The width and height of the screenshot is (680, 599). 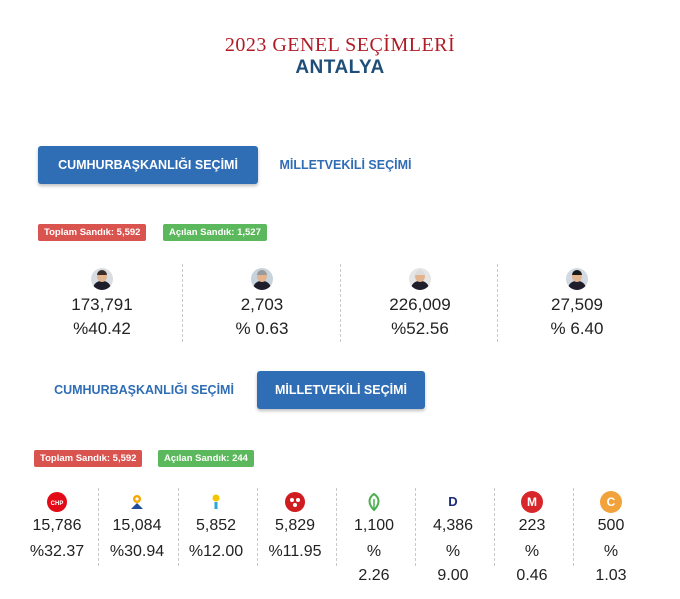 What do you see at coordinates (57, 551) in the screenshot?
I see `party-vote-percent: %32.37` at bounding box center [57, 551].